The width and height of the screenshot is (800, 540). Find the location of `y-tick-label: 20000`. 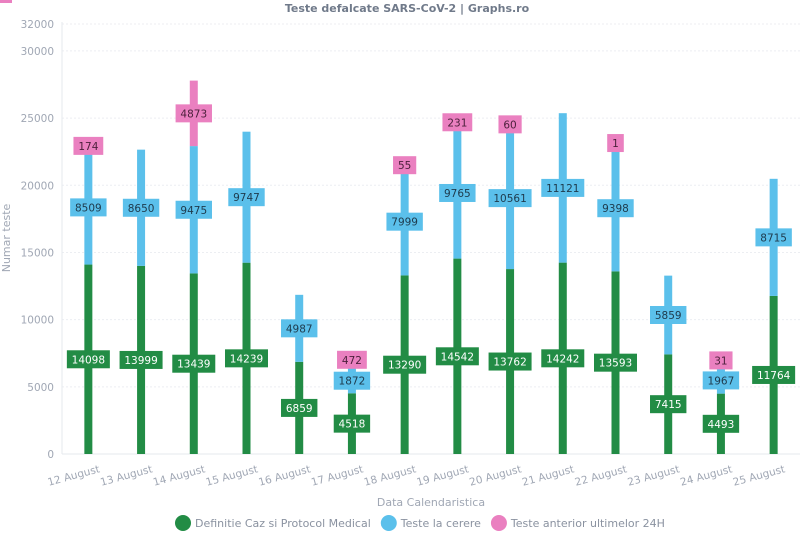

y-tick-label: 20000 is located at coordinates (37, 186).